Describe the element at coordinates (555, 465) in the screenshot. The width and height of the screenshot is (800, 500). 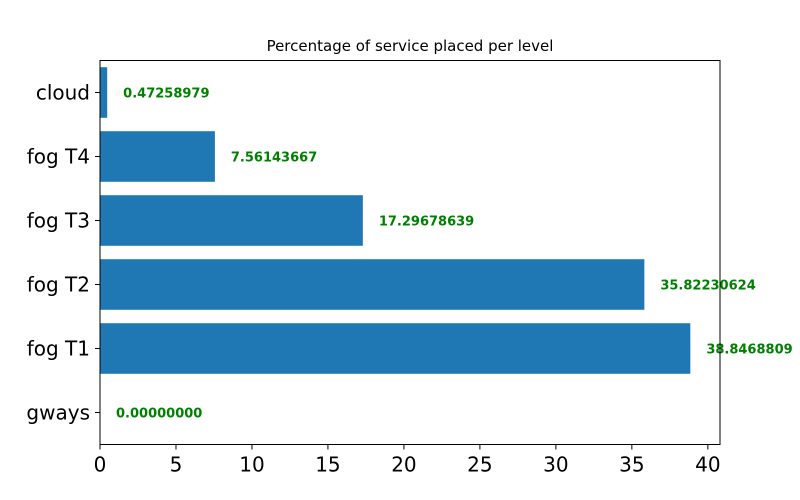
I see `x-tick-label: 30` at that location.